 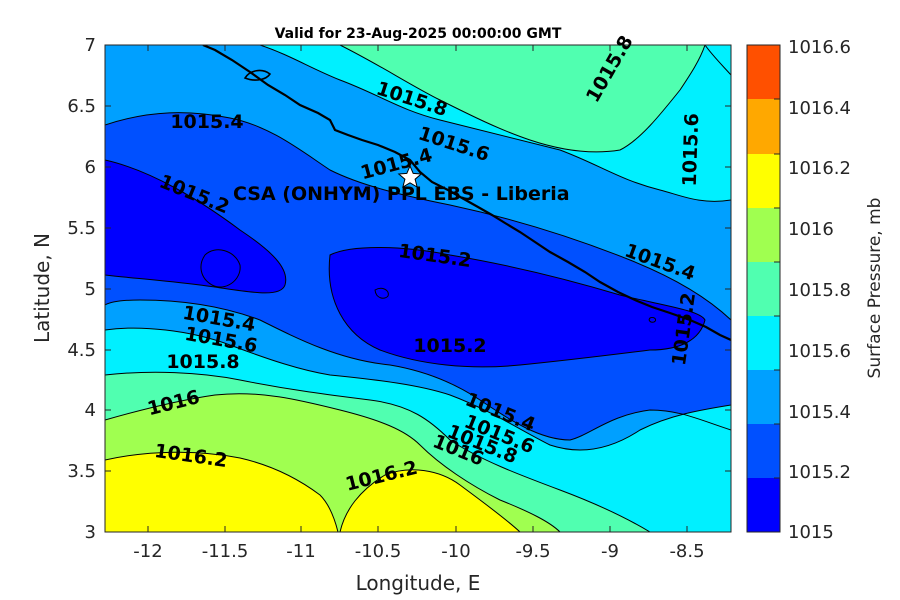 What do you see at coordinates (686, 551) in the screenshot?
I see `x-tick-label: -8.5` at bounding box center [686, 551].